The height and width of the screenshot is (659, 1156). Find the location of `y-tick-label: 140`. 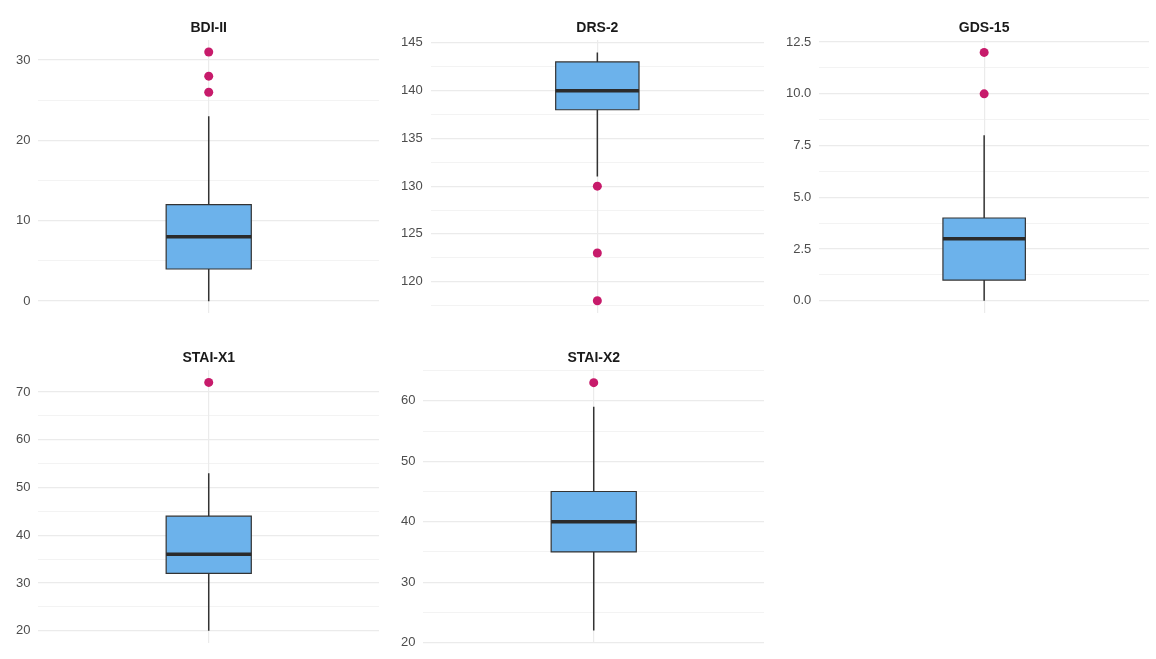

y-tick-label: 140 is located at coordinates (411, 90).